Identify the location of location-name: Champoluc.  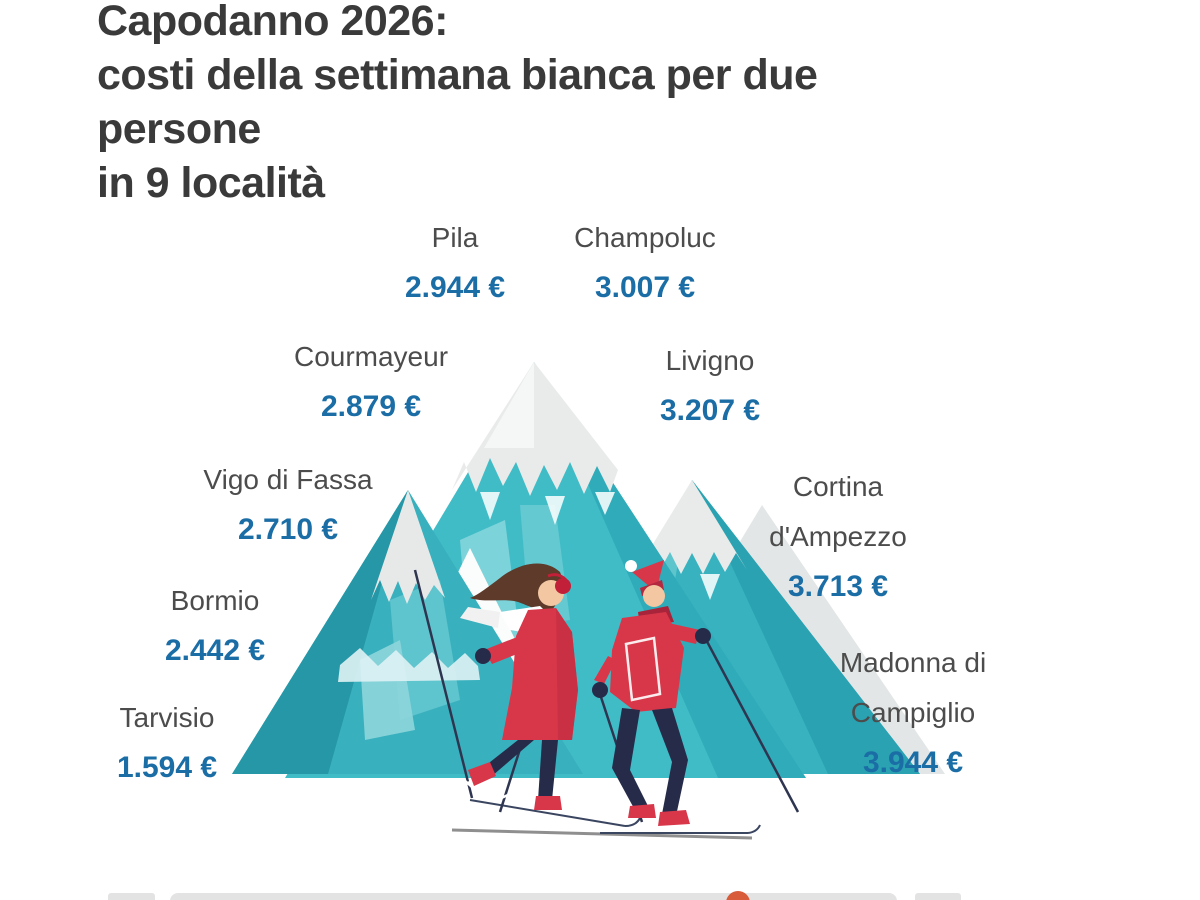
(645, 237).